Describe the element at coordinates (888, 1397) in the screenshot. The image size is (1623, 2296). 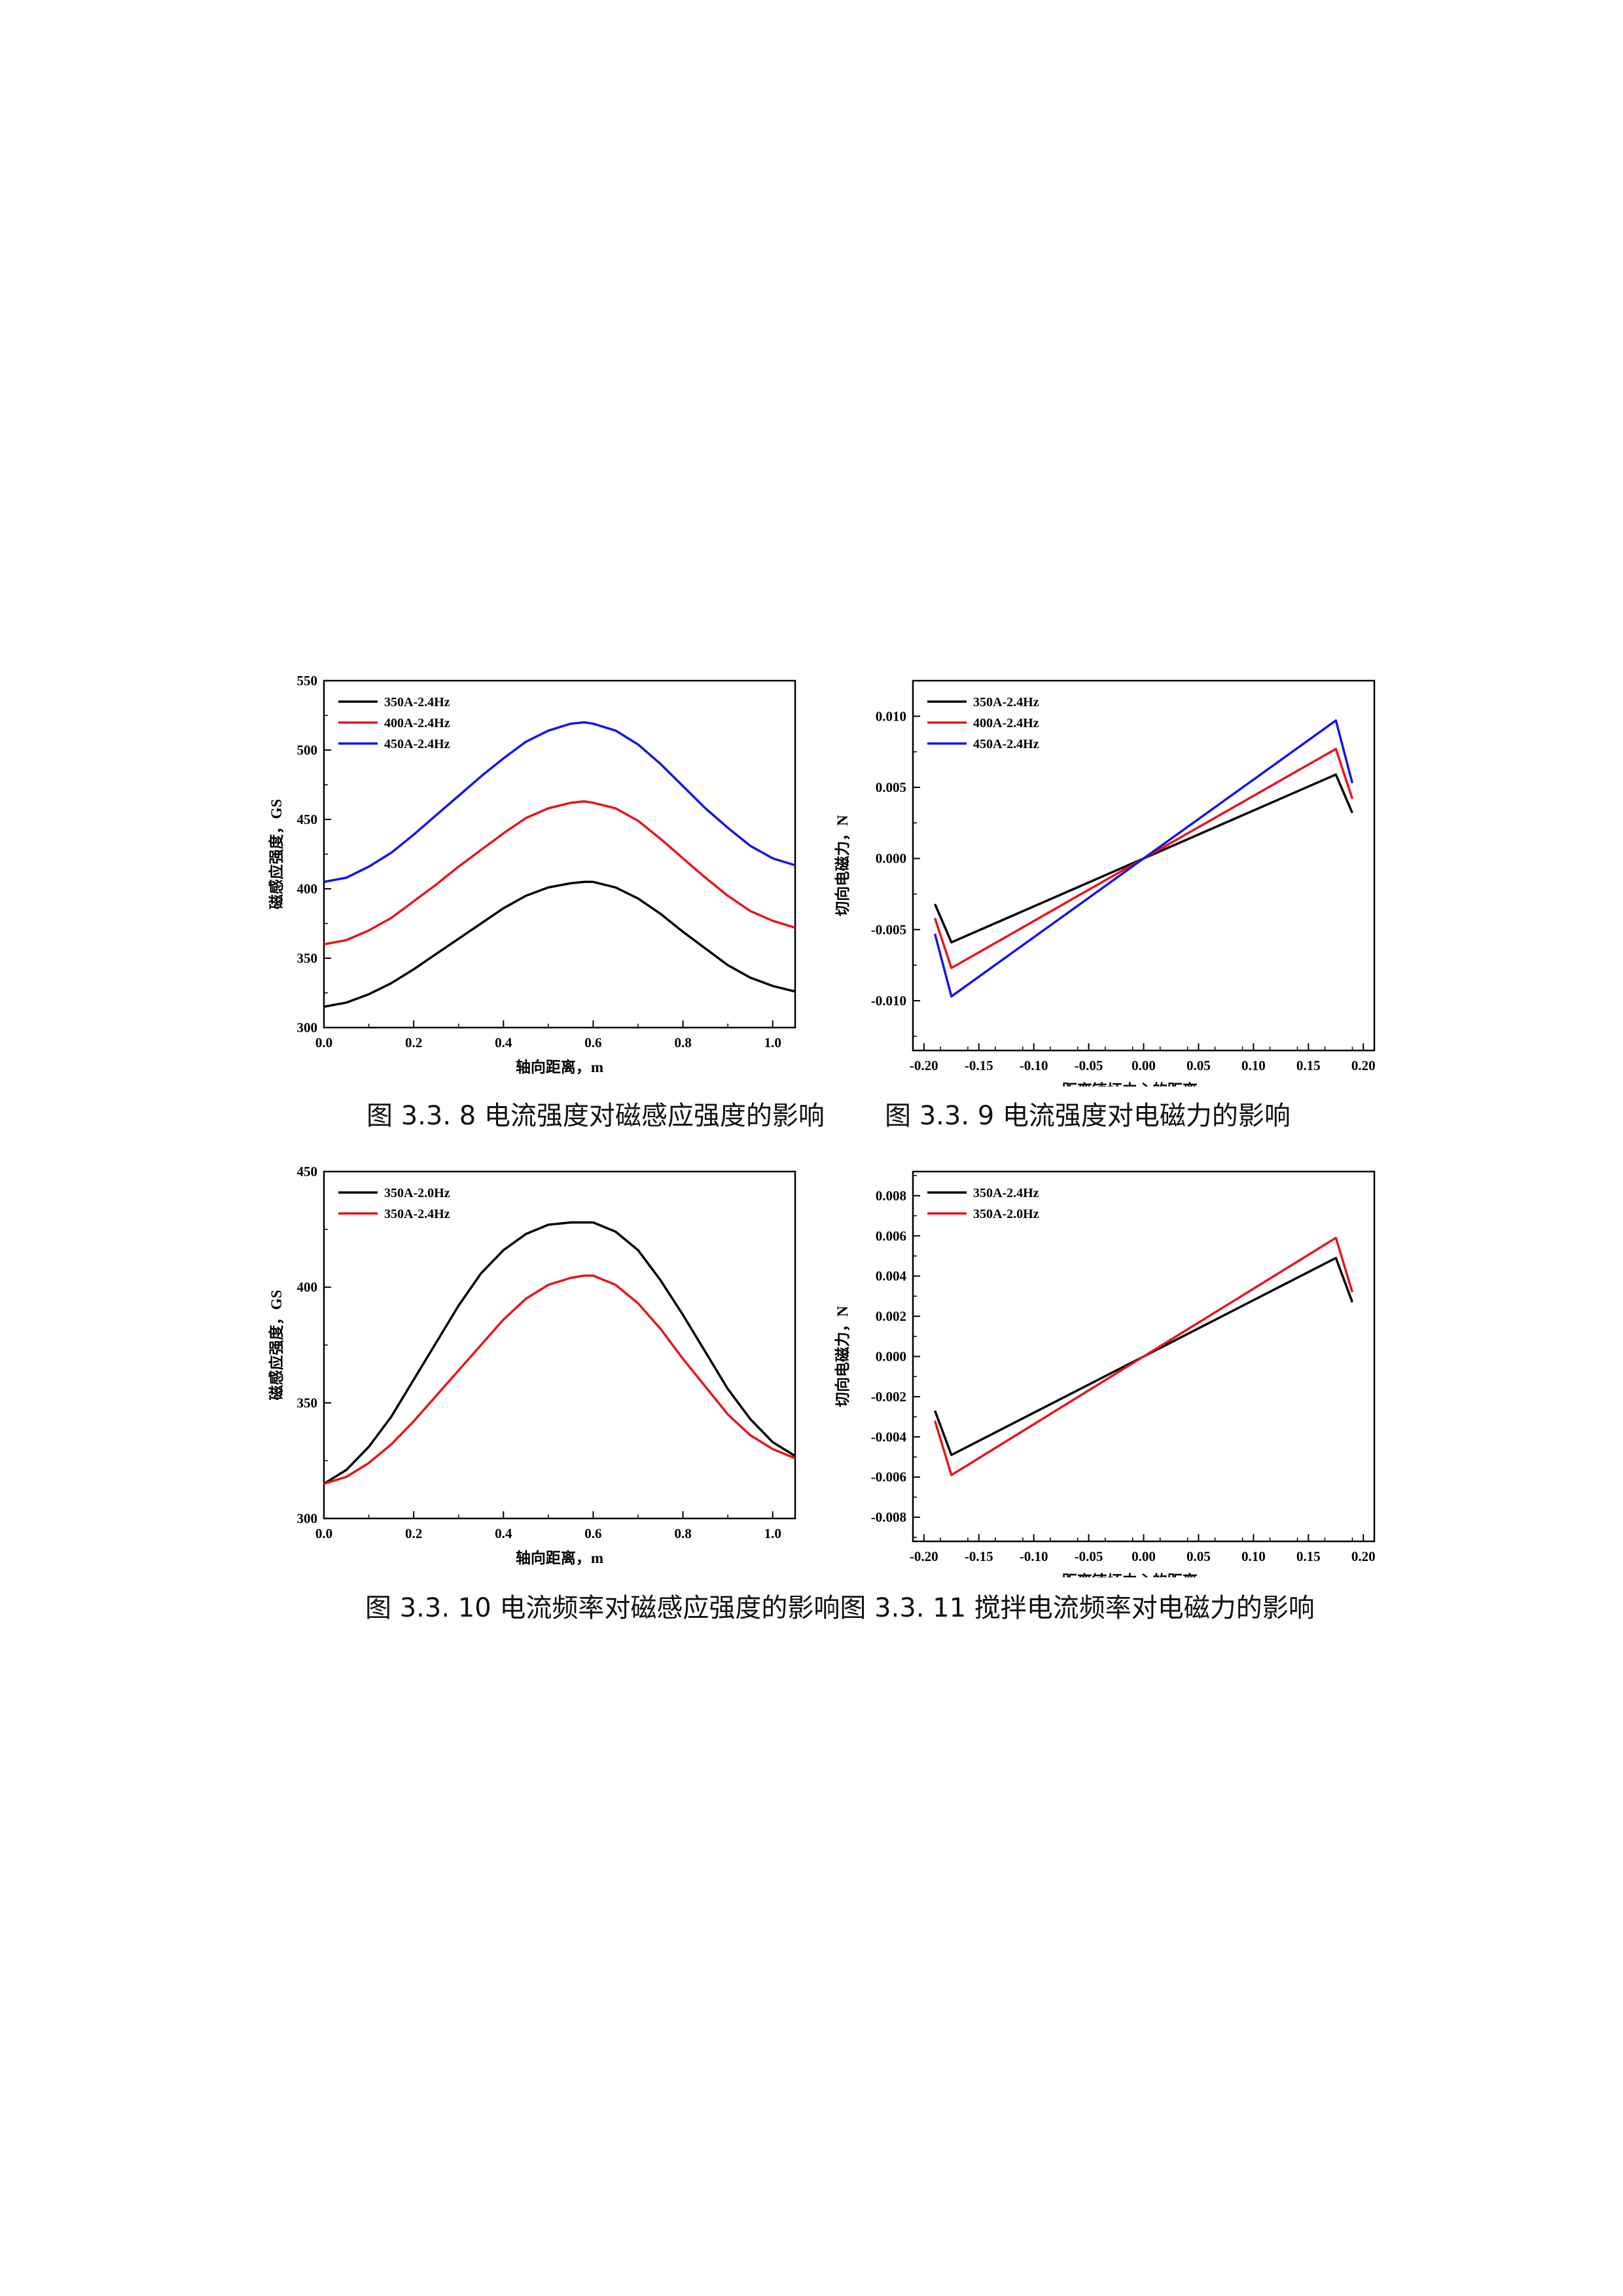
I see `y-tick-label: -0.002` at that location.